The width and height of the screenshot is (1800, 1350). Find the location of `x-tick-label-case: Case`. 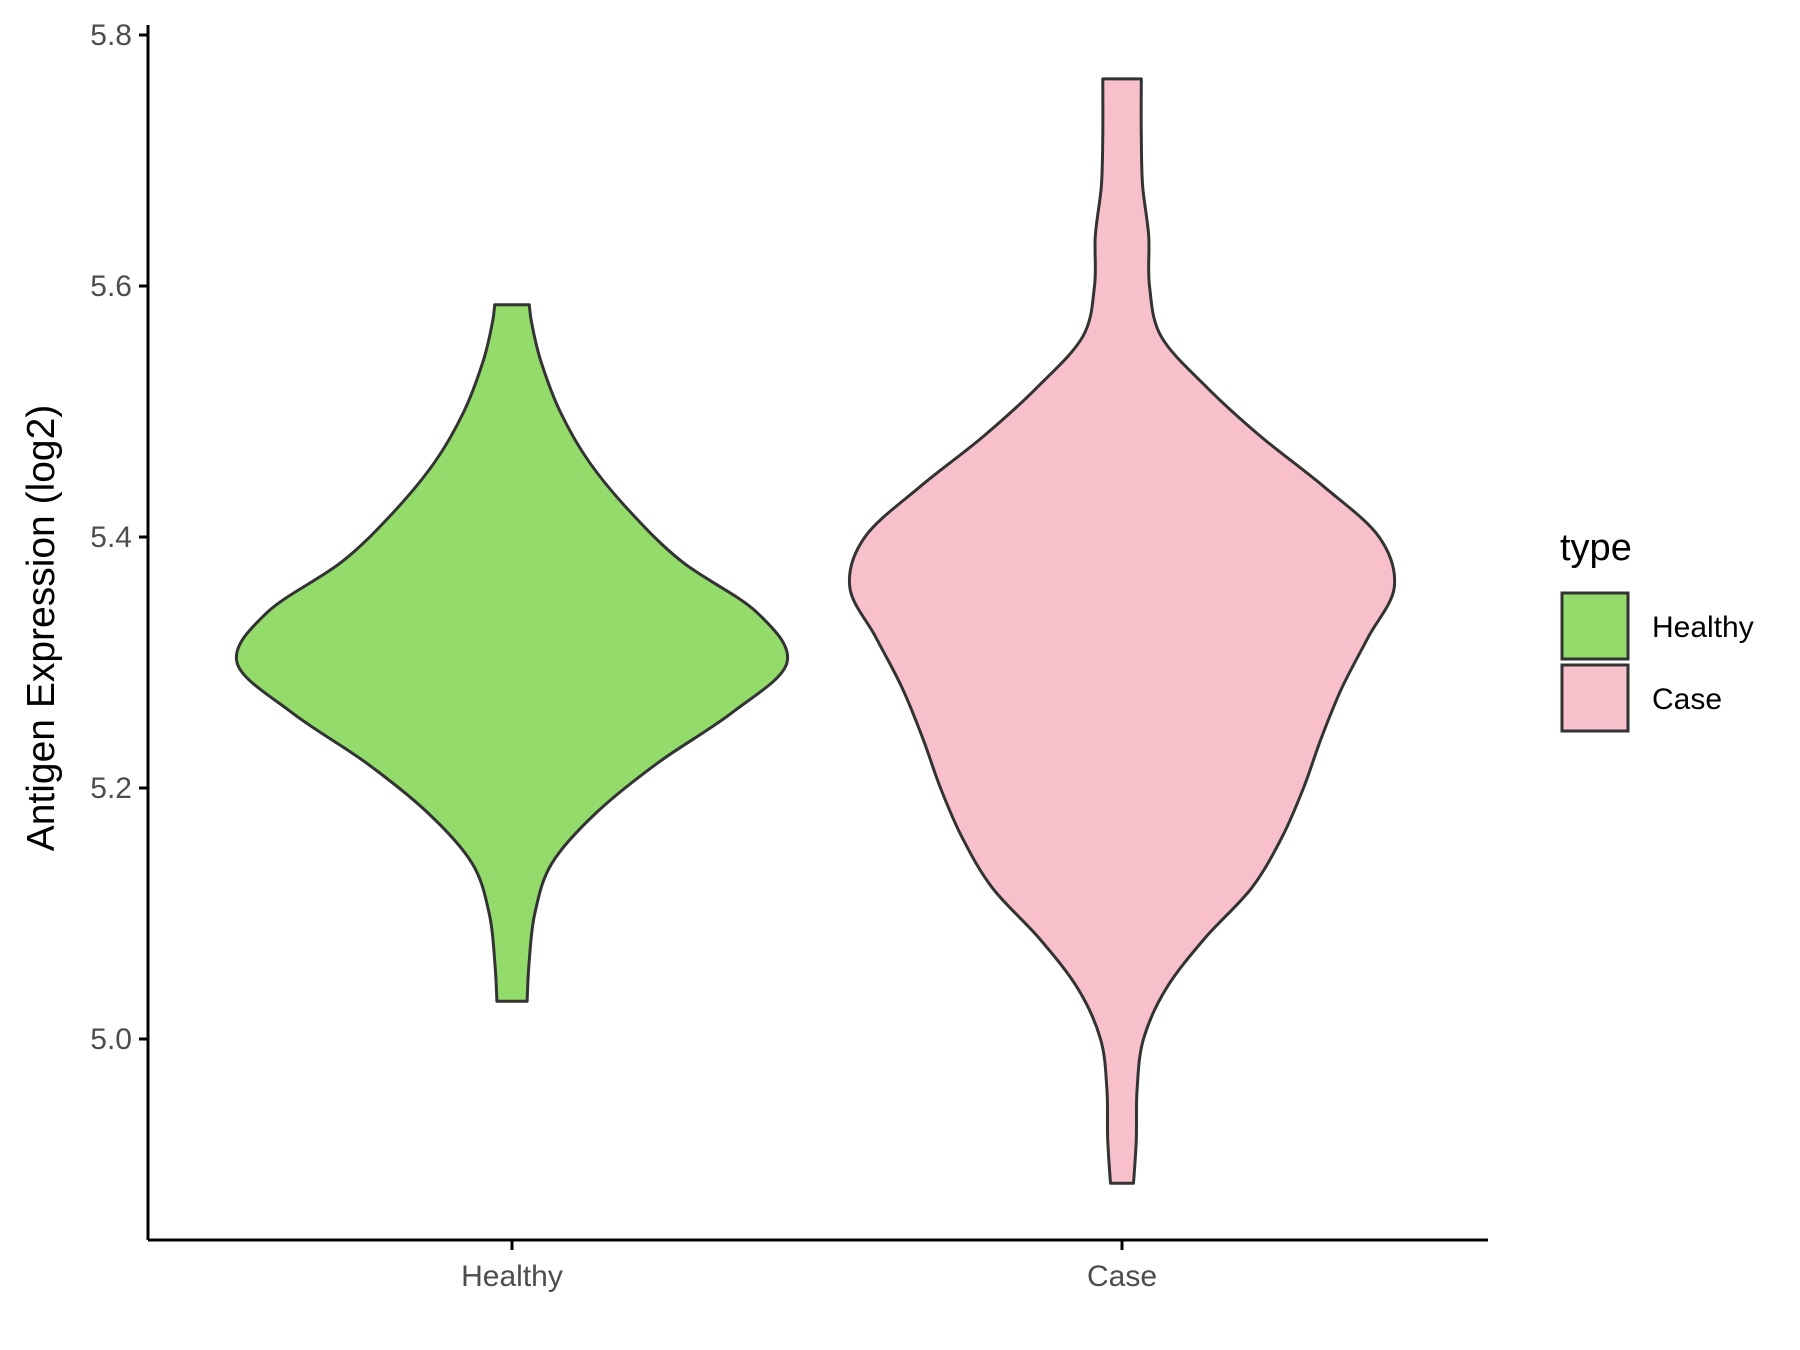

x-tick-label-case: Case is located at coordinates (1122, 1276).